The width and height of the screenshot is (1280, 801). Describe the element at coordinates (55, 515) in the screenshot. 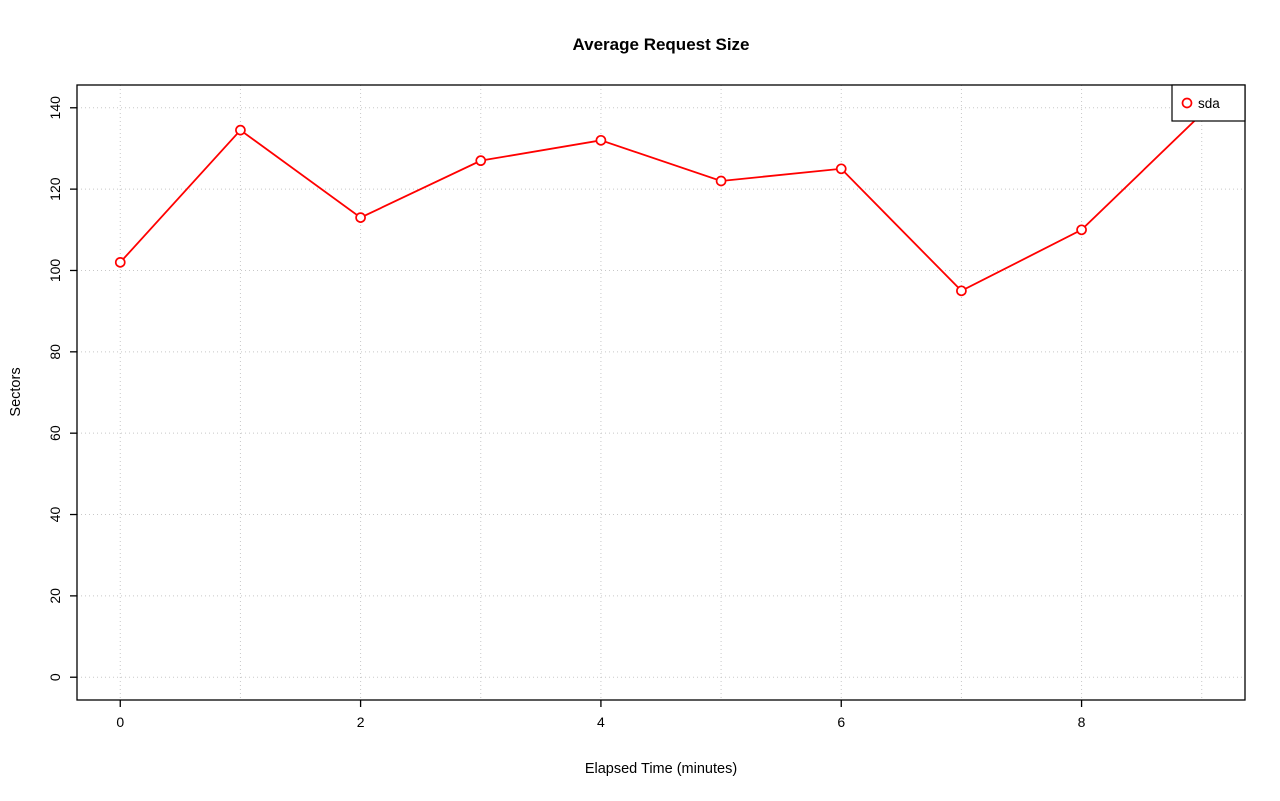

I see `y-tick-label: 40` at that location.